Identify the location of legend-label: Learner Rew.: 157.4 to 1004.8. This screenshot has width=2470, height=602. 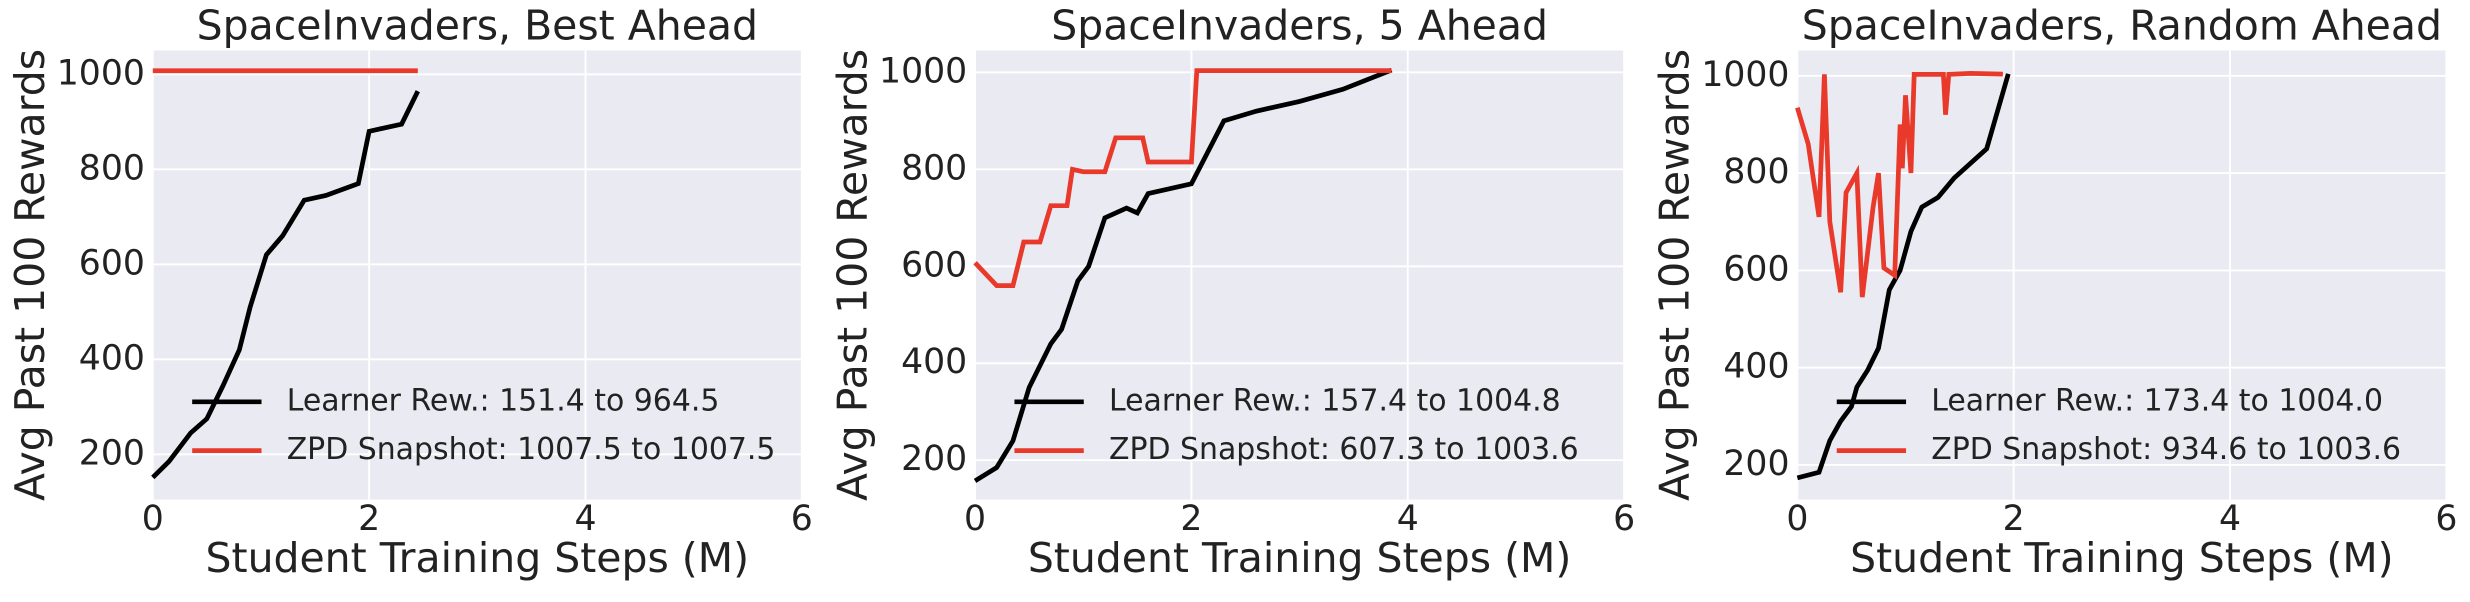
(1335, 400).